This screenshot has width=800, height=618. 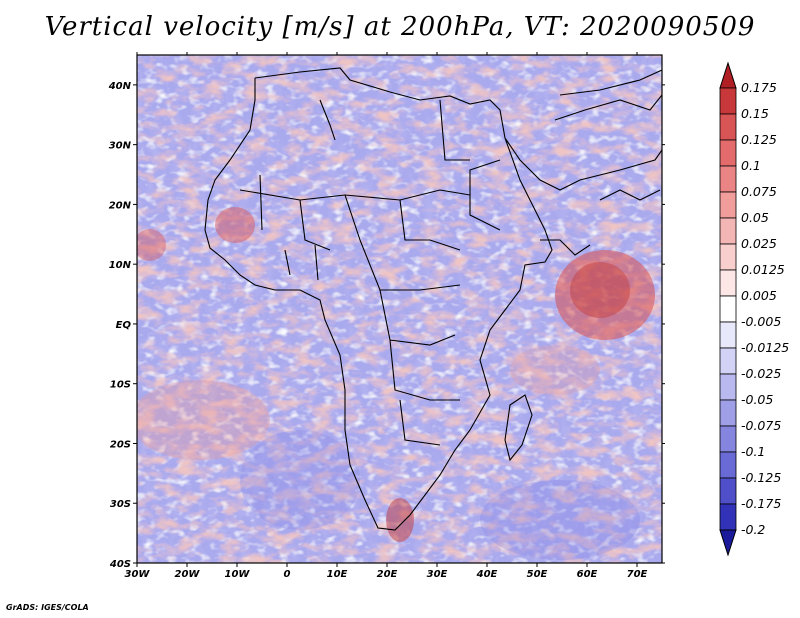 What do you see at coordinates (287, 574) in the screenshot?
I see `lon-tick-label: 0` at bounding box center [287, 574].